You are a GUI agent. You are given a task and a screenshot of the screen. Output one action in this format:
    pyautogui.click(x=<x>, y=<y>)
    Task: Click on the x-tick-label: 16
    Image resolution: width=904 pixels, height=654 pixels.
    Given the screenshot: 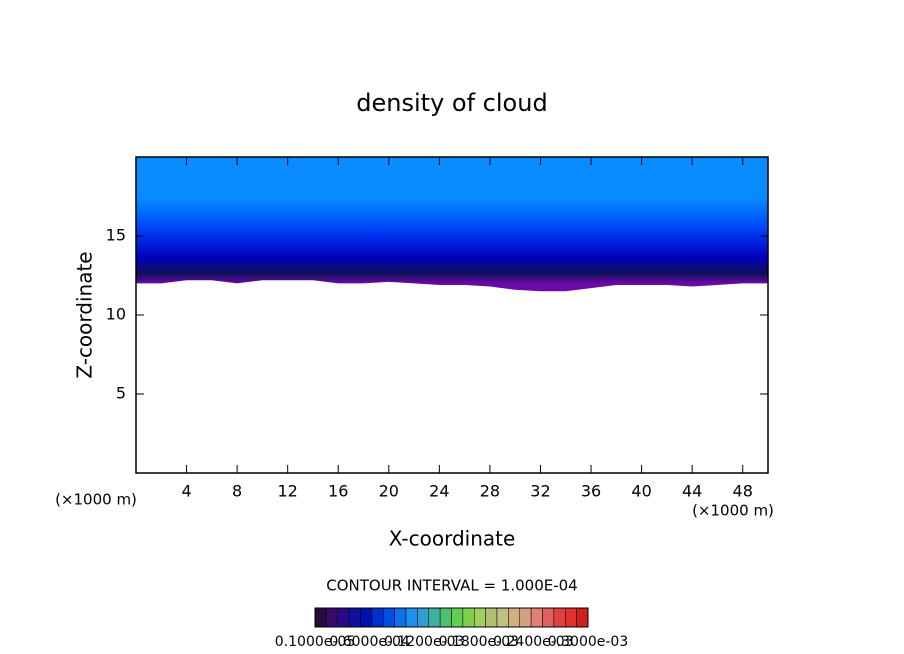 What is the action you would take?
    pyautogui.click(x=338, y=491)
    